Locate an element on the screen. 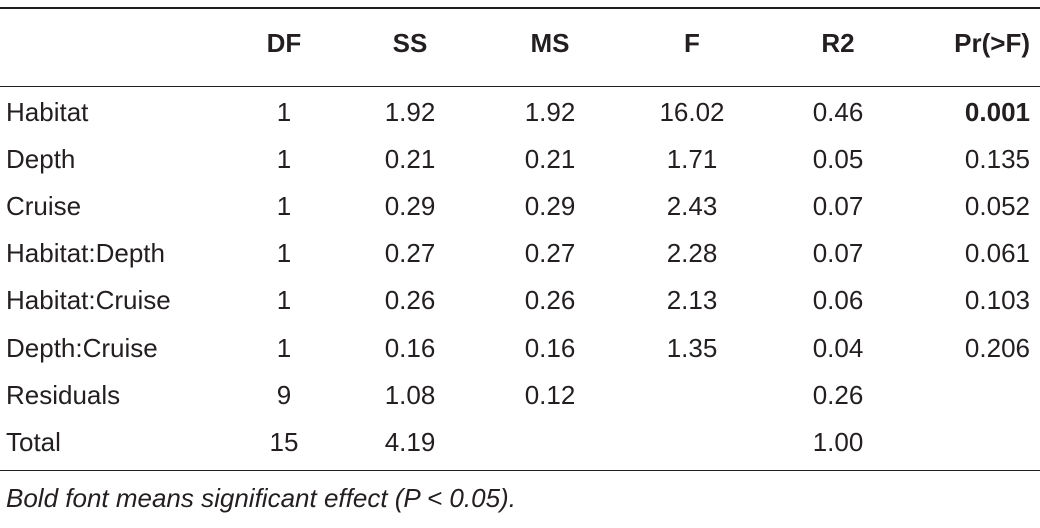  cell-ms: 1.92 is located at coordinates (550, 112).